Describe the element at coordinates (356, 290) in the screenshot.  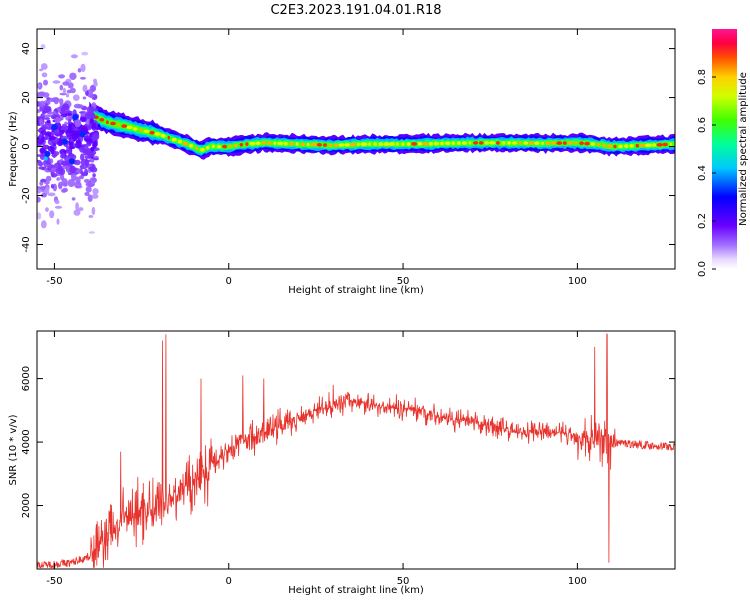
I see `spectrogram-xlabel: Height of straight line (km)` at that location.